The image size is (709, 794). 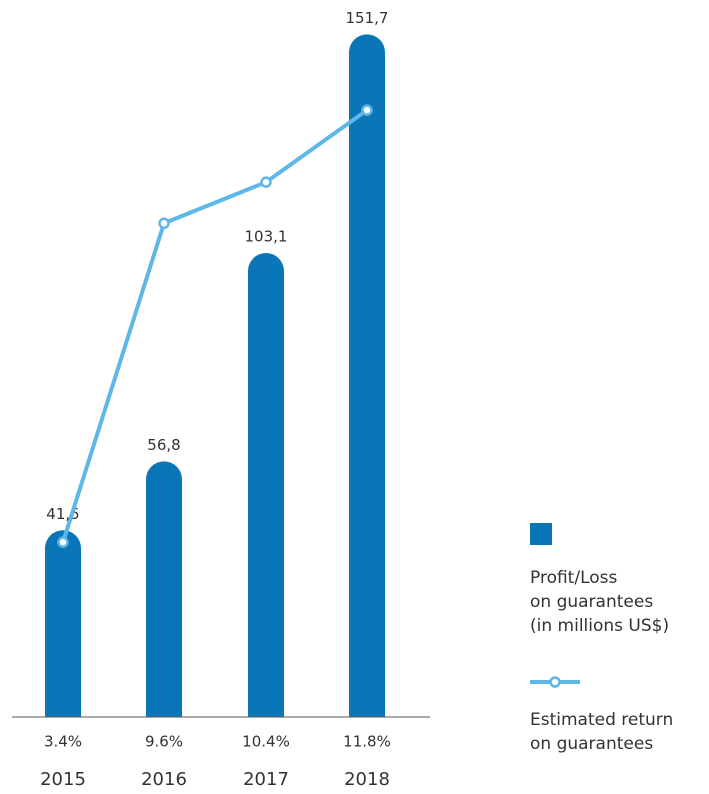 What do you see at coordinates (266, 742) in the screenshot?
I see `line-value-label: 10.4%` at bounding box center [266, 742].